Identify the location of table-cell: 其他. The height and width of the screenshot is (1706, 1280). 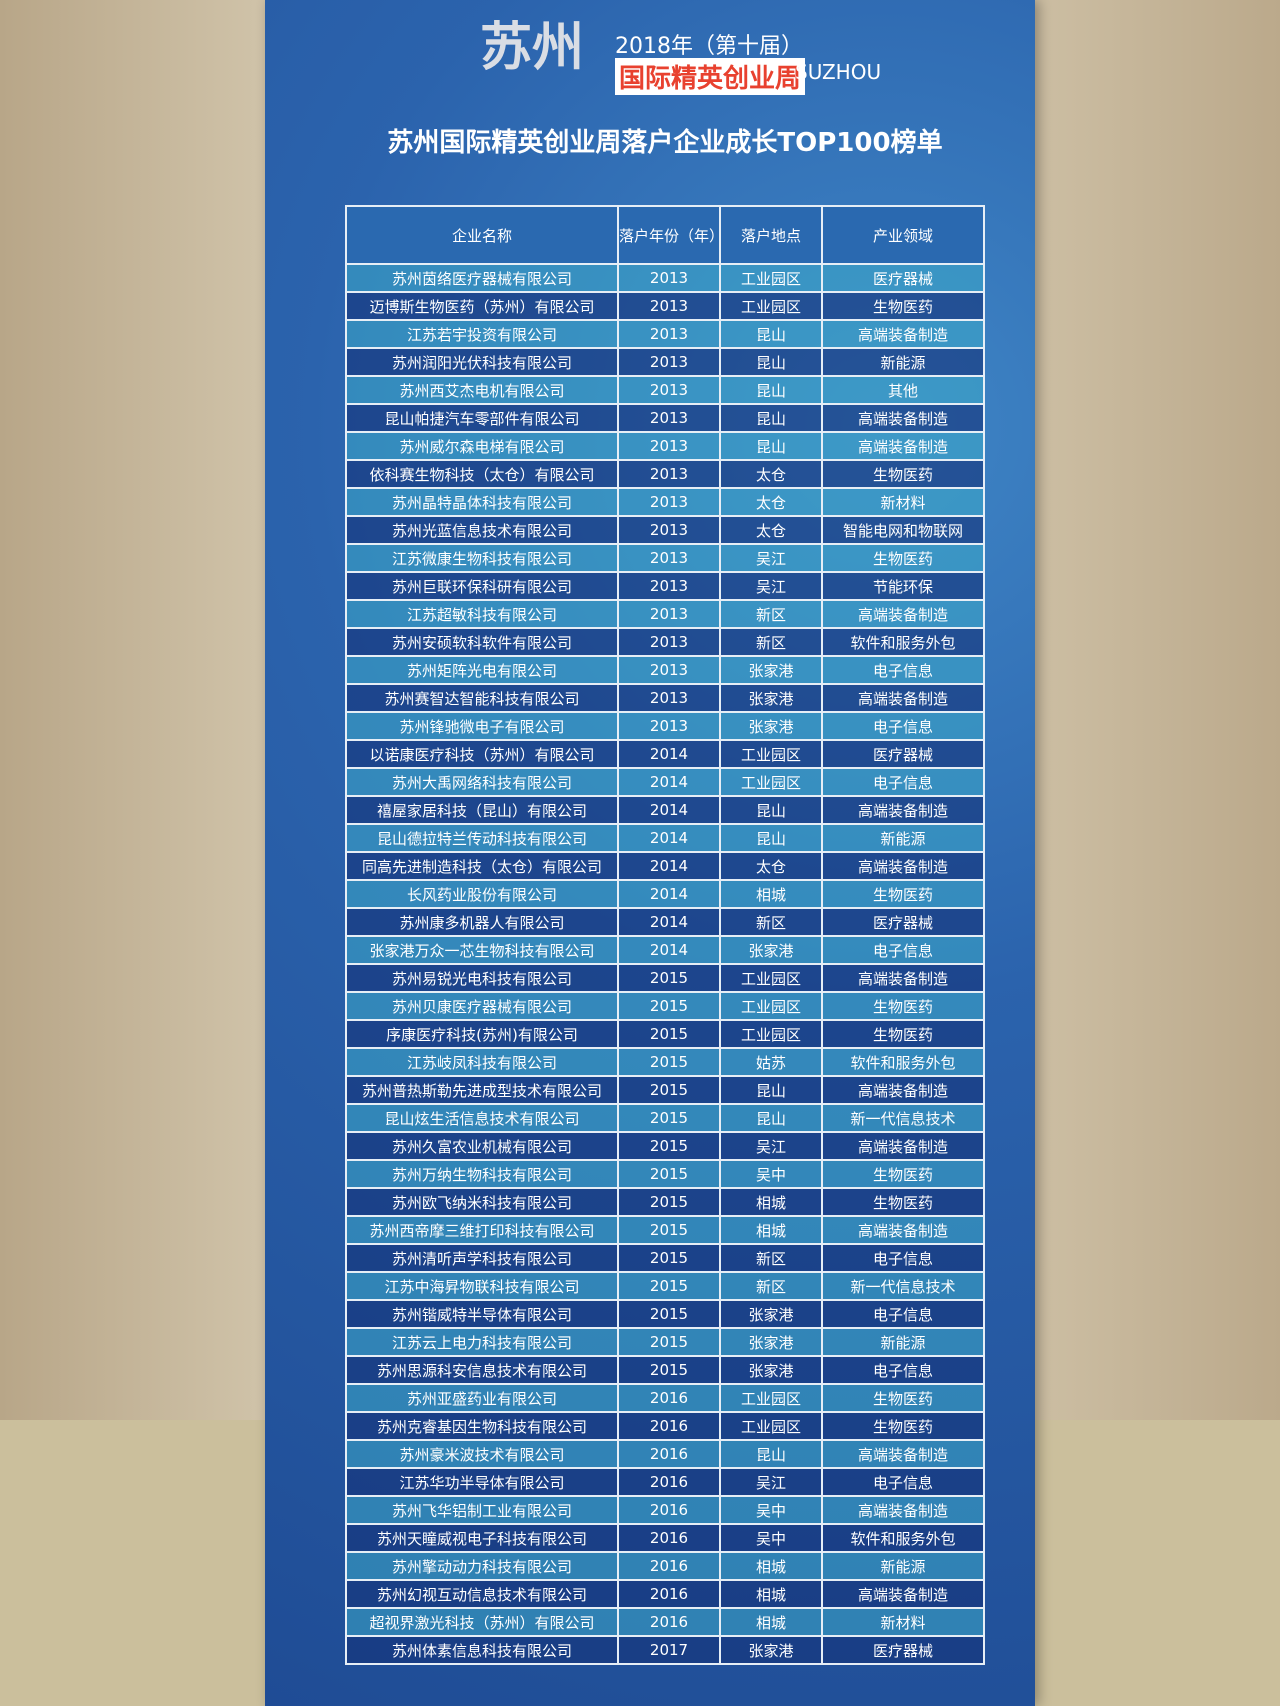
(903, 390).